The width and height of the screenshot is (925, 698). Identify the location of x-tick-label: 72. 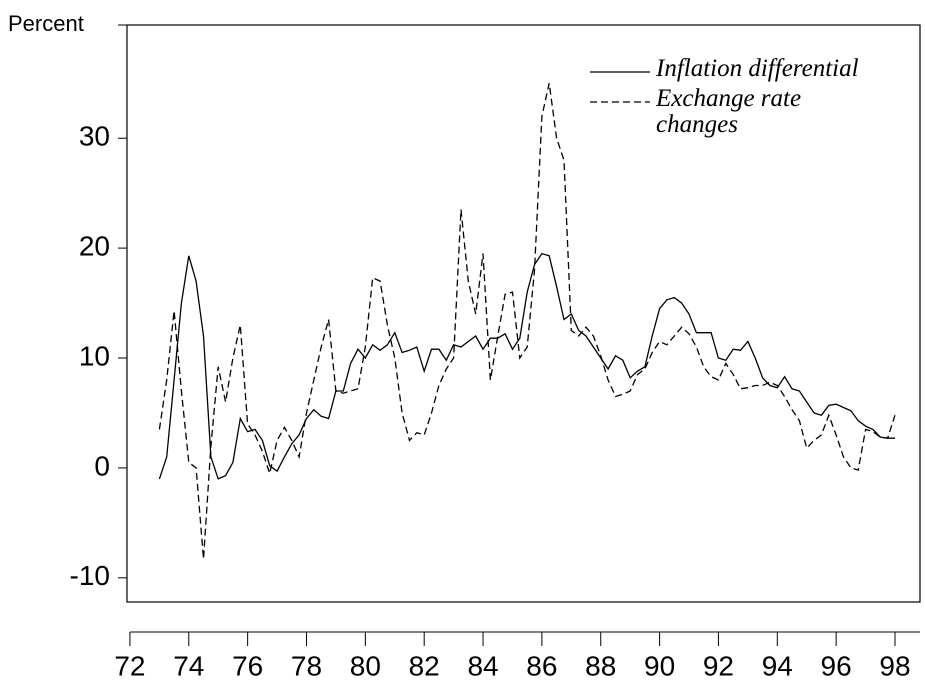
(129, 665).